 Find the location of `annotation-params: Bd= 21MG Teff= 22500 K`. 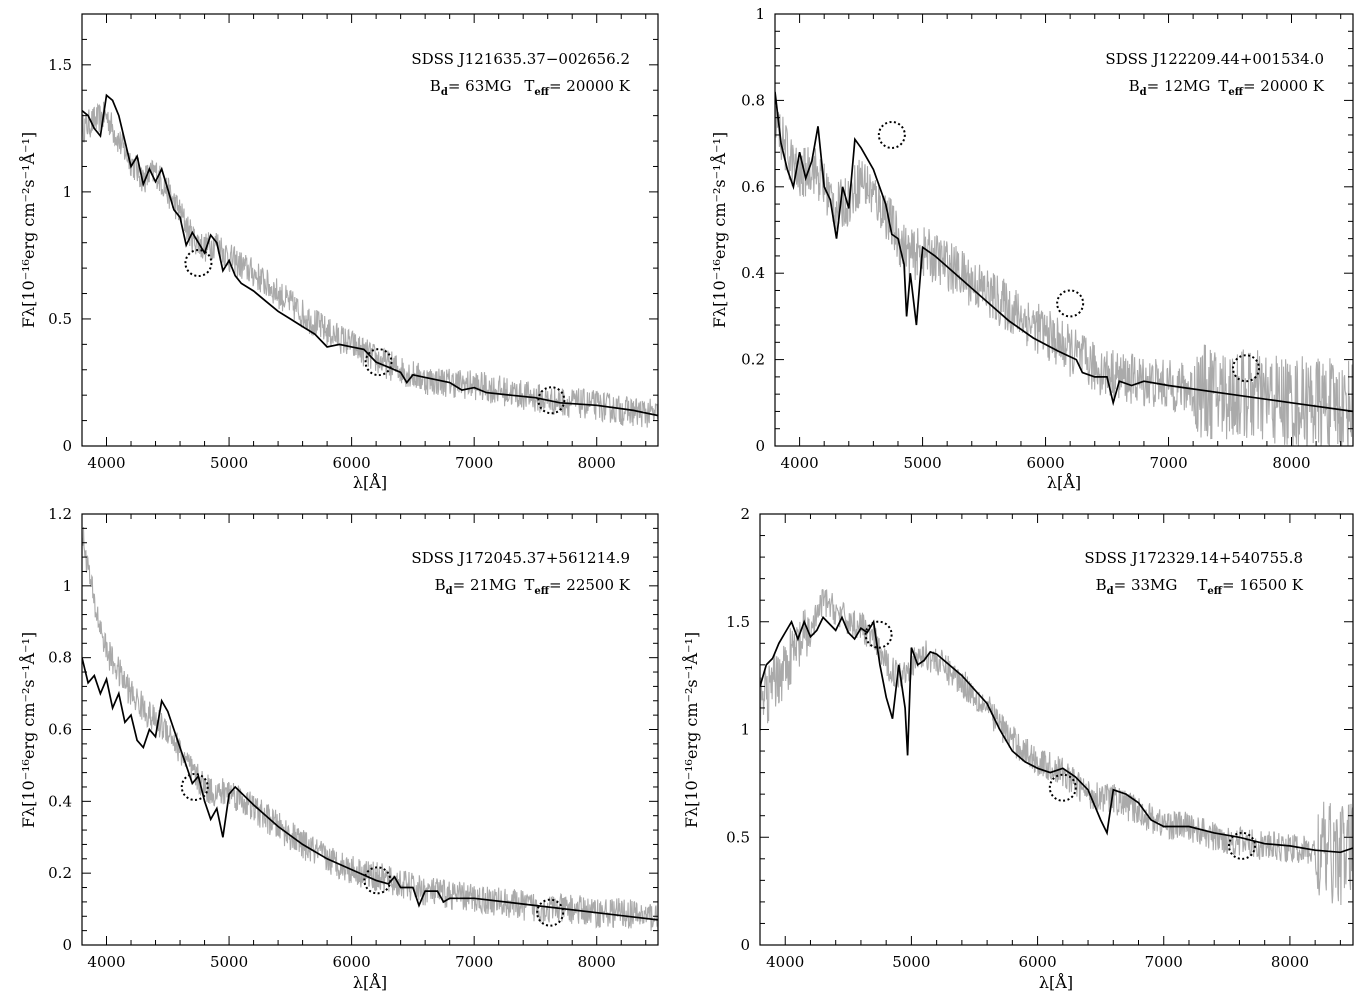

annotation-params: Bd= 21MG Teff= 22500 K is located at coordinates (533, 586).